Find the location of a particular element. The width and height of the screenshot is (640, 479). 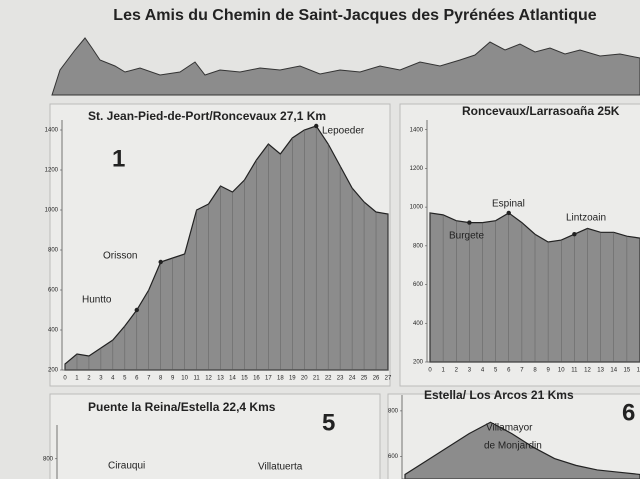

panel-title: Estella/ Los Arcos 21 Kms is located at coordinates (499, 395).